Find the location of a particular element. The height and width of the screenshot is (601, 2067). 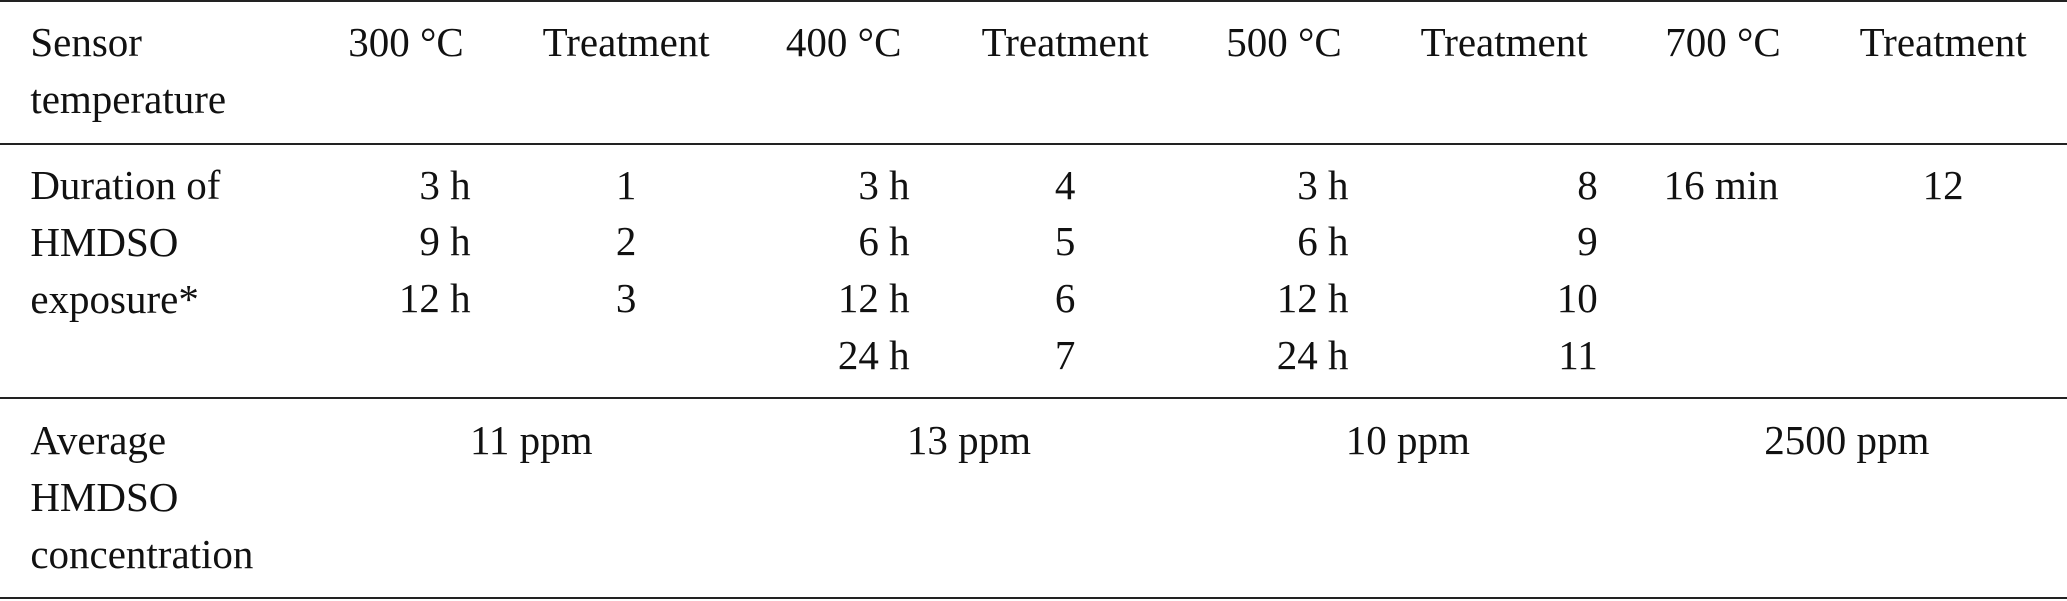

treatment-cell: 2 is located at coordinates (626, 241).